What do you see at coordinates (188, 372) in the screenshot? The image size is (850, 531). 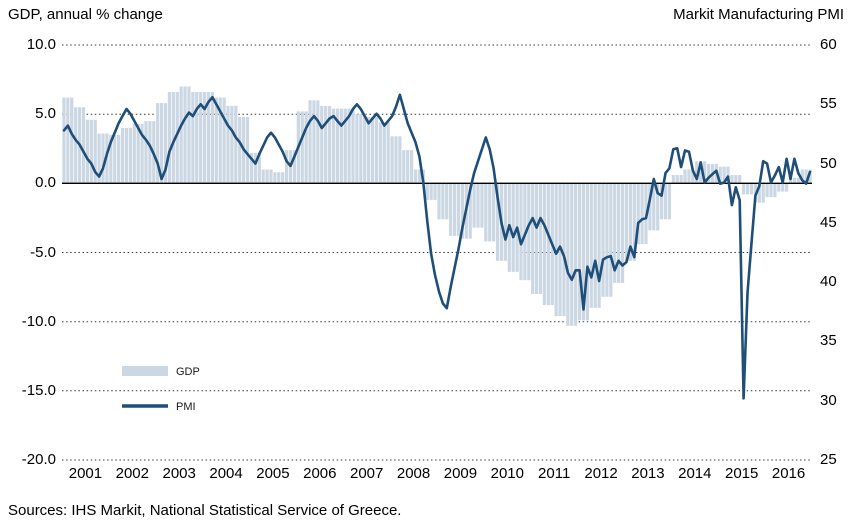 I see `legend-label: GDP` at bounding box center [188, 372].